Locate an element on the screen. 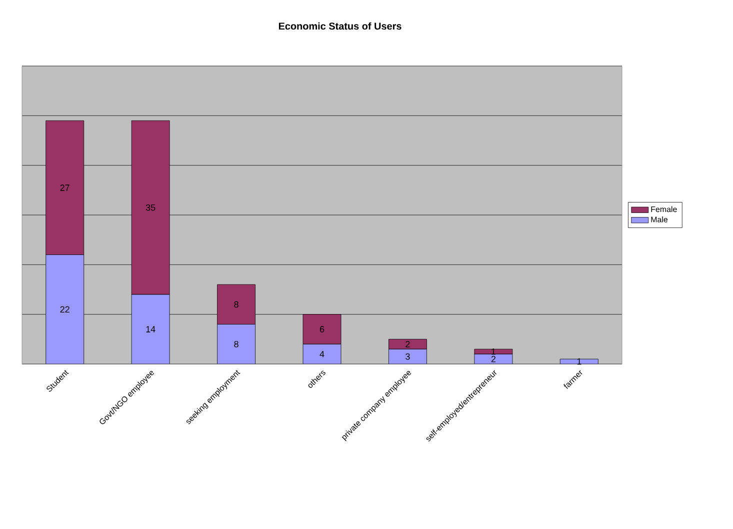 Image resolution: width=733 pixels, height=529 pixels. data-label: 22 is located at coordinates (65, 309).